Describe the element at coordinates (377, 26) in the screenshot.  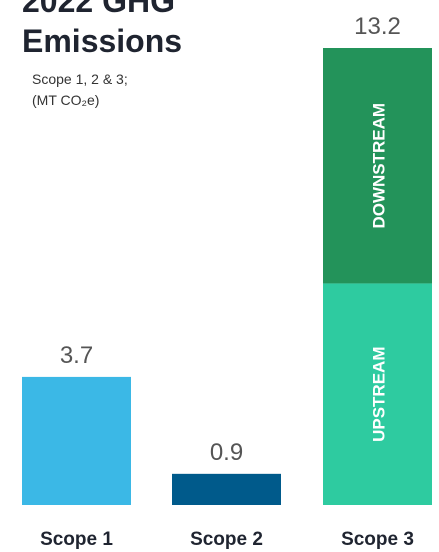
I see `value-label: 13.2` at that location.